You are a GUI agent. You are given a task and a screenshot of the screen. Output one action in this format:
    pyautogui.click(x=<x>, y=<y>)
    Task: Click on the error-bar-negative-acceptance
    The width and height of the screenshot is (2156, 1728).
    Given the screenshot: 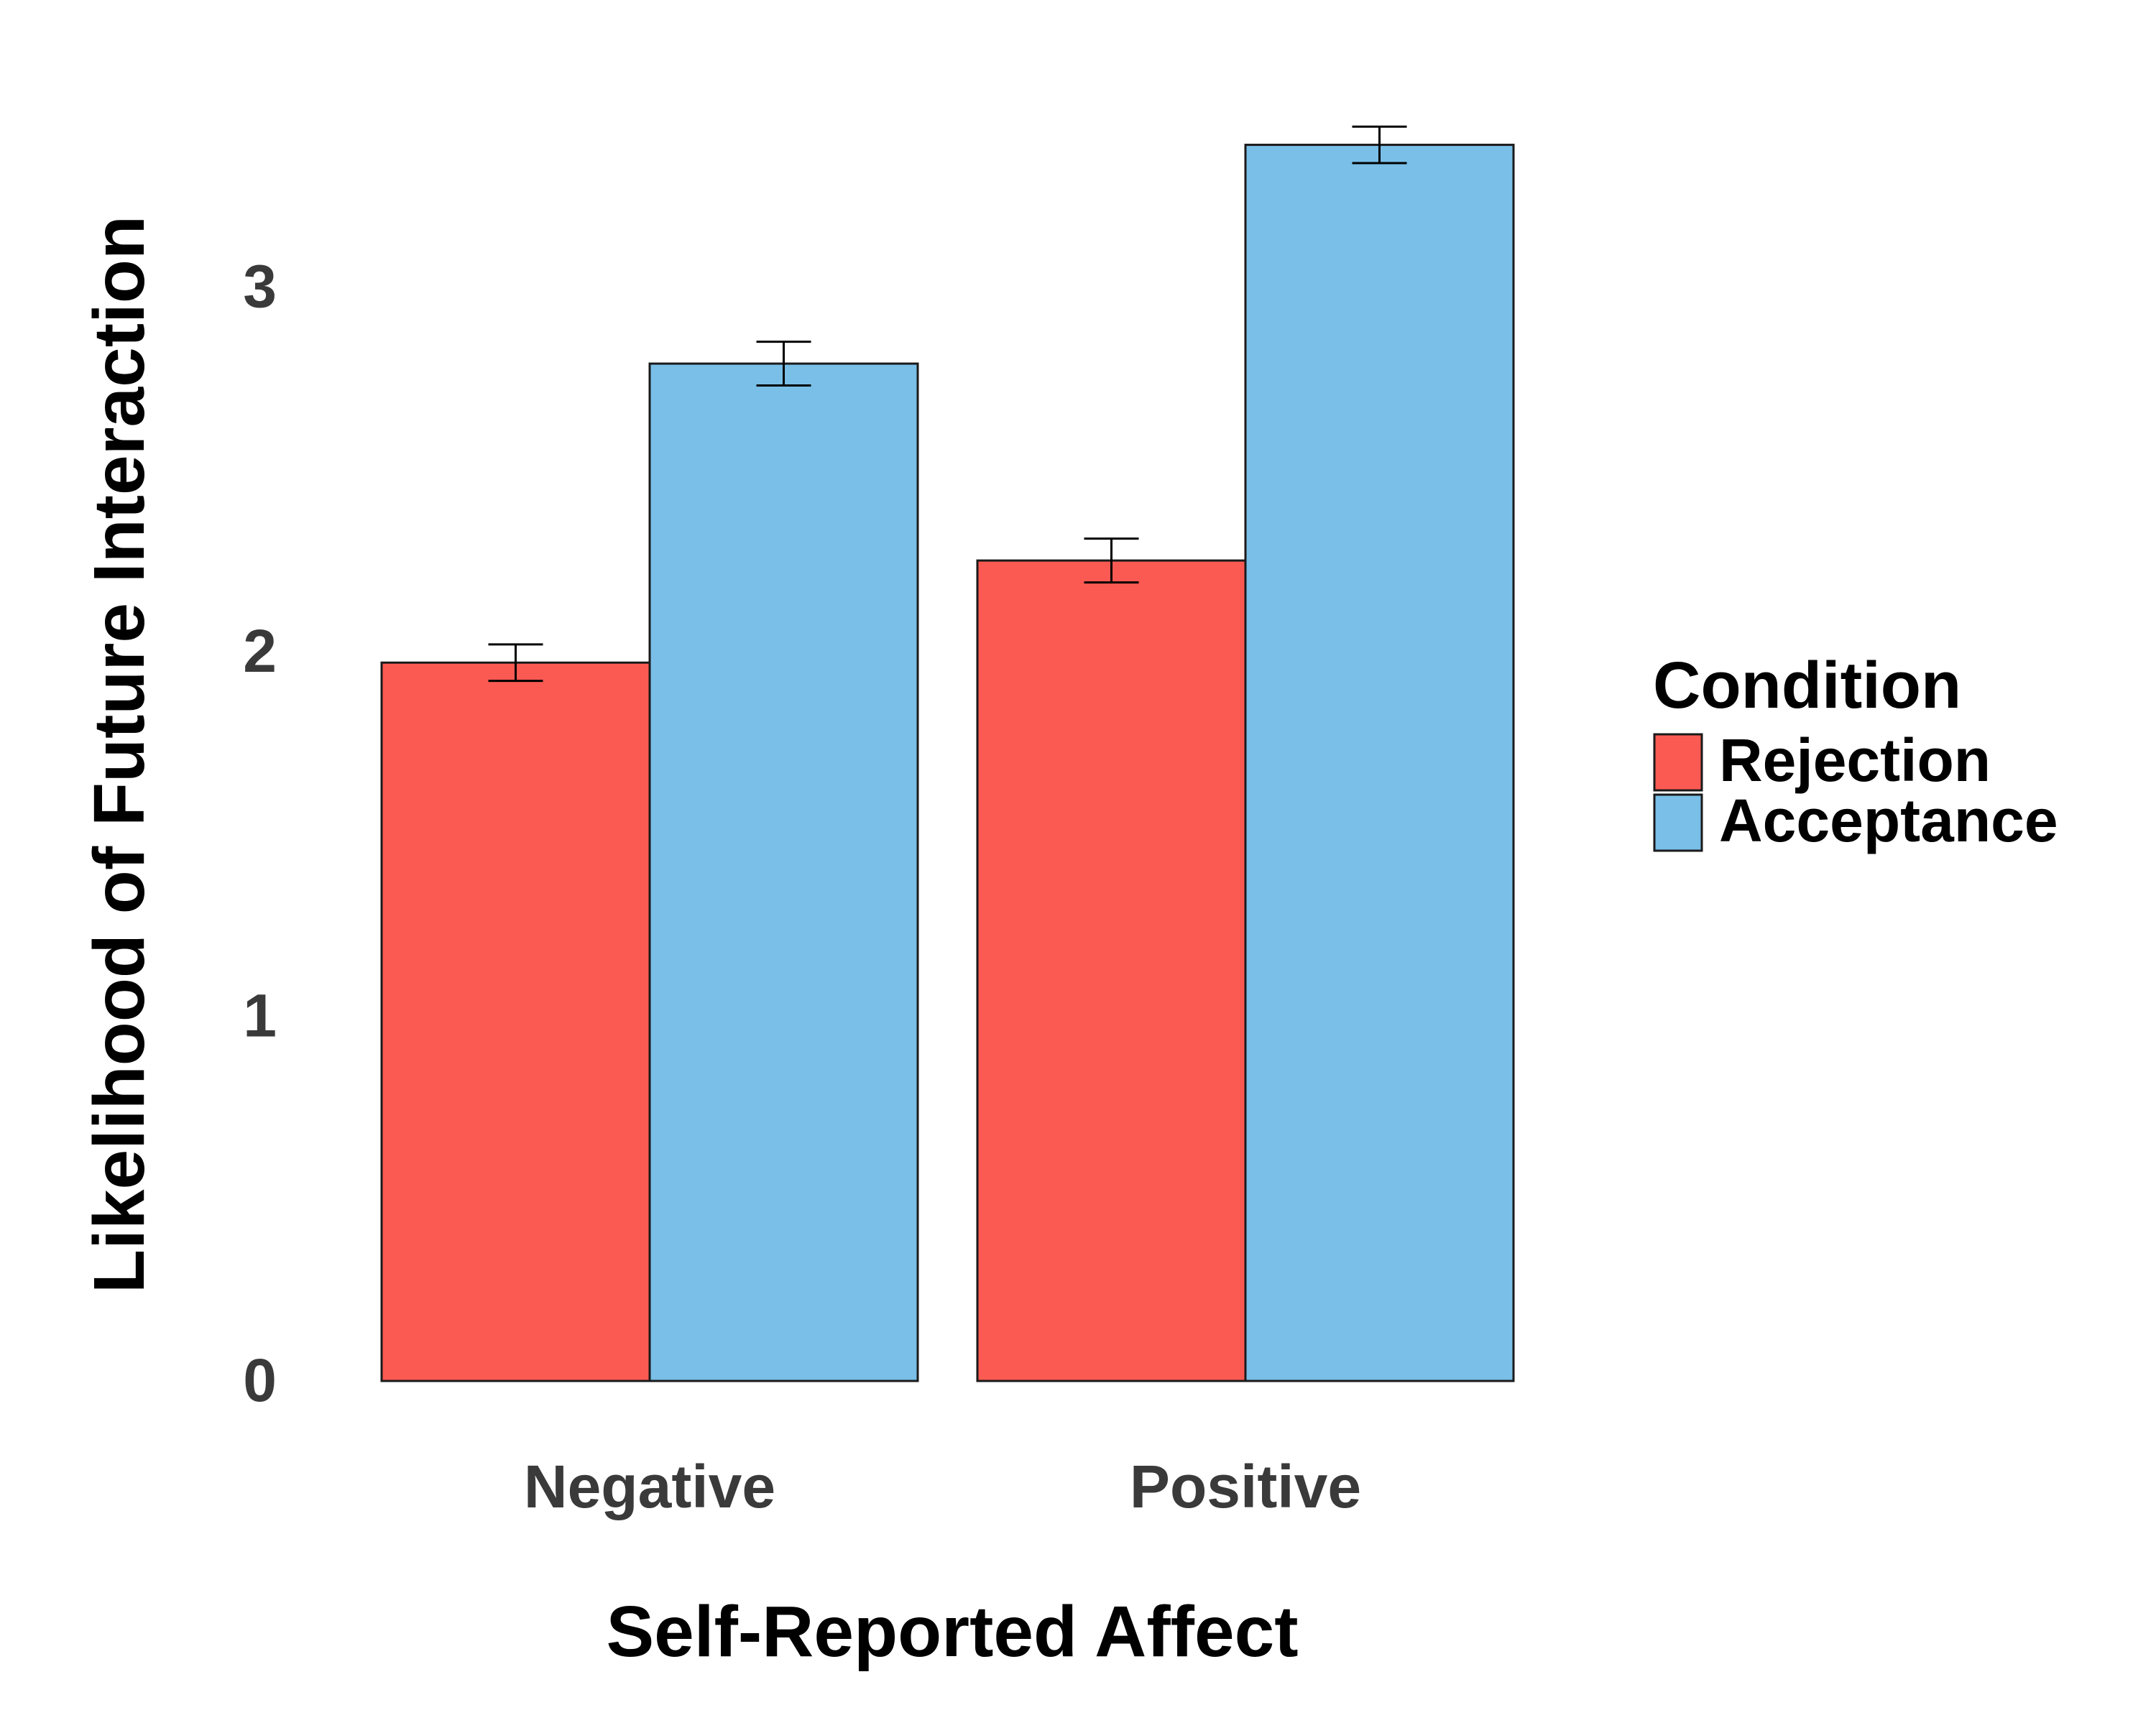 What is the action you would take?
    pyautogui.click(x=784, y=364)
    